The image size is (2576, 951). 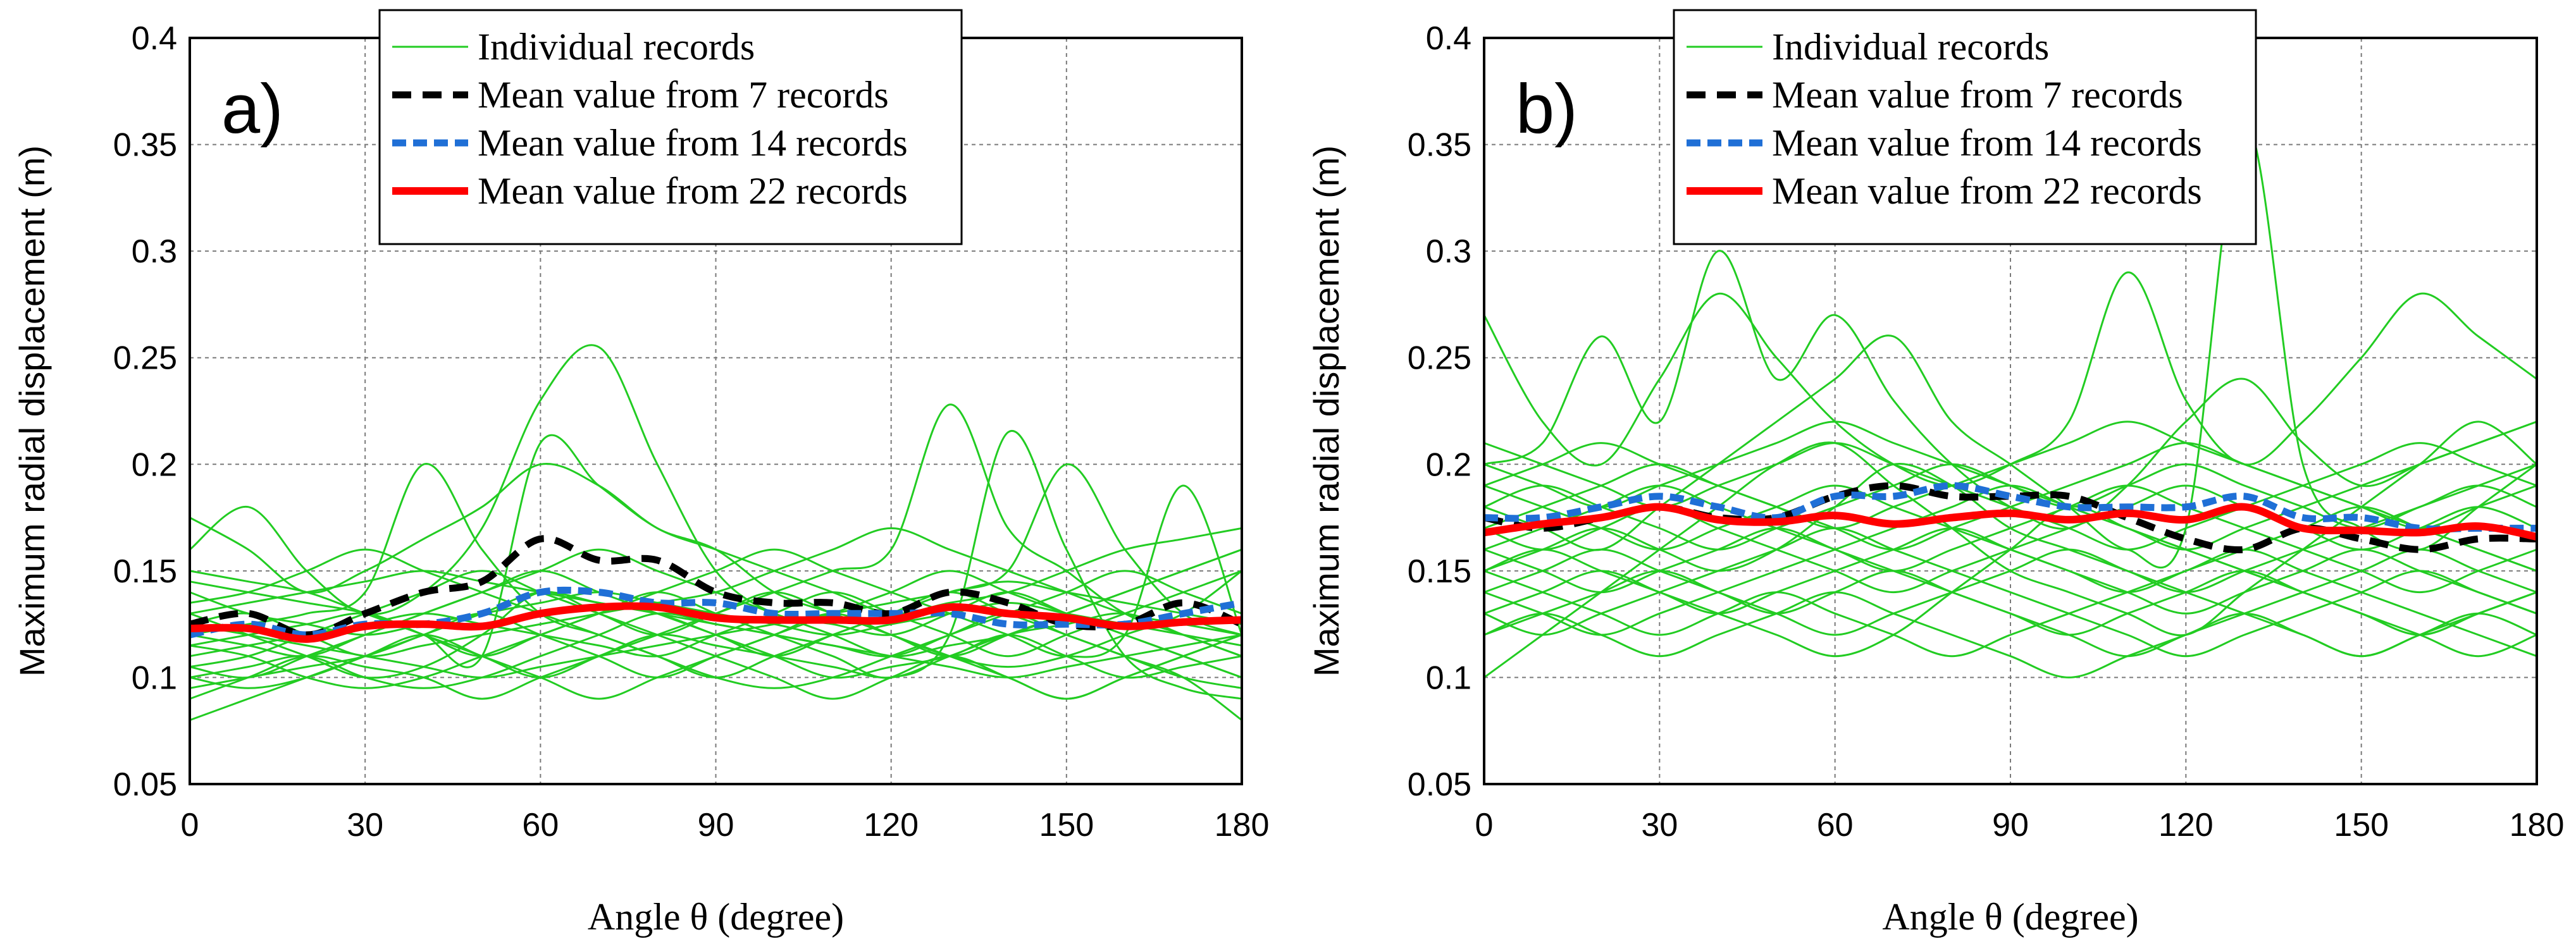 I want to click on mean-7-records-line, so click(x=716, y=587).